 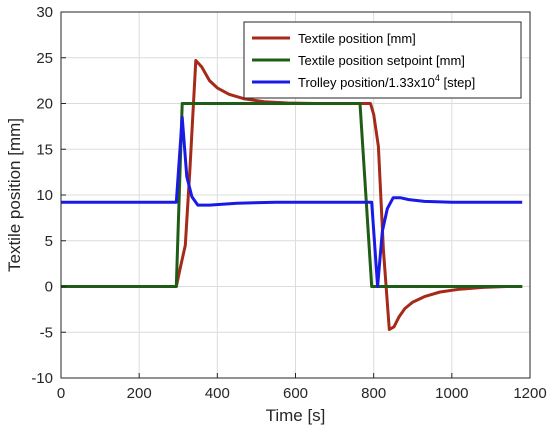 What do you see at coordinates (529, 393) in the screenshot?
I see `x-tick-label: 1200` at bounding box center [529, 393].